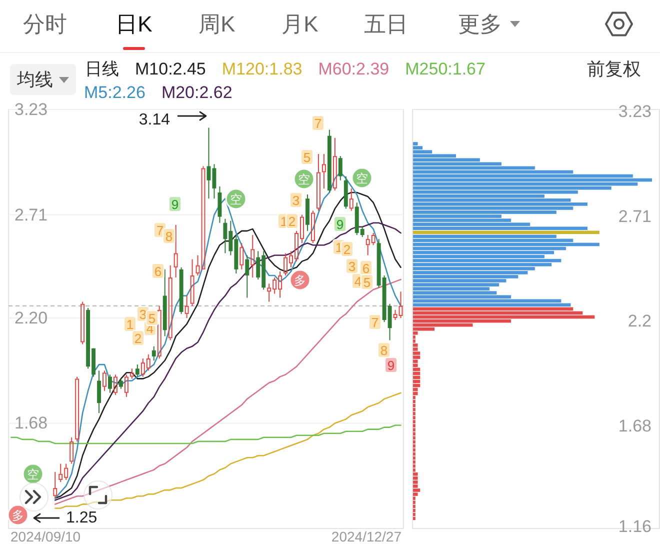 The height and width of the screenshot is (544, 660). What do you see at coordinates (130, 324) in the screenshot?
I see `annotation: 1` at bounding box center [130, 324].